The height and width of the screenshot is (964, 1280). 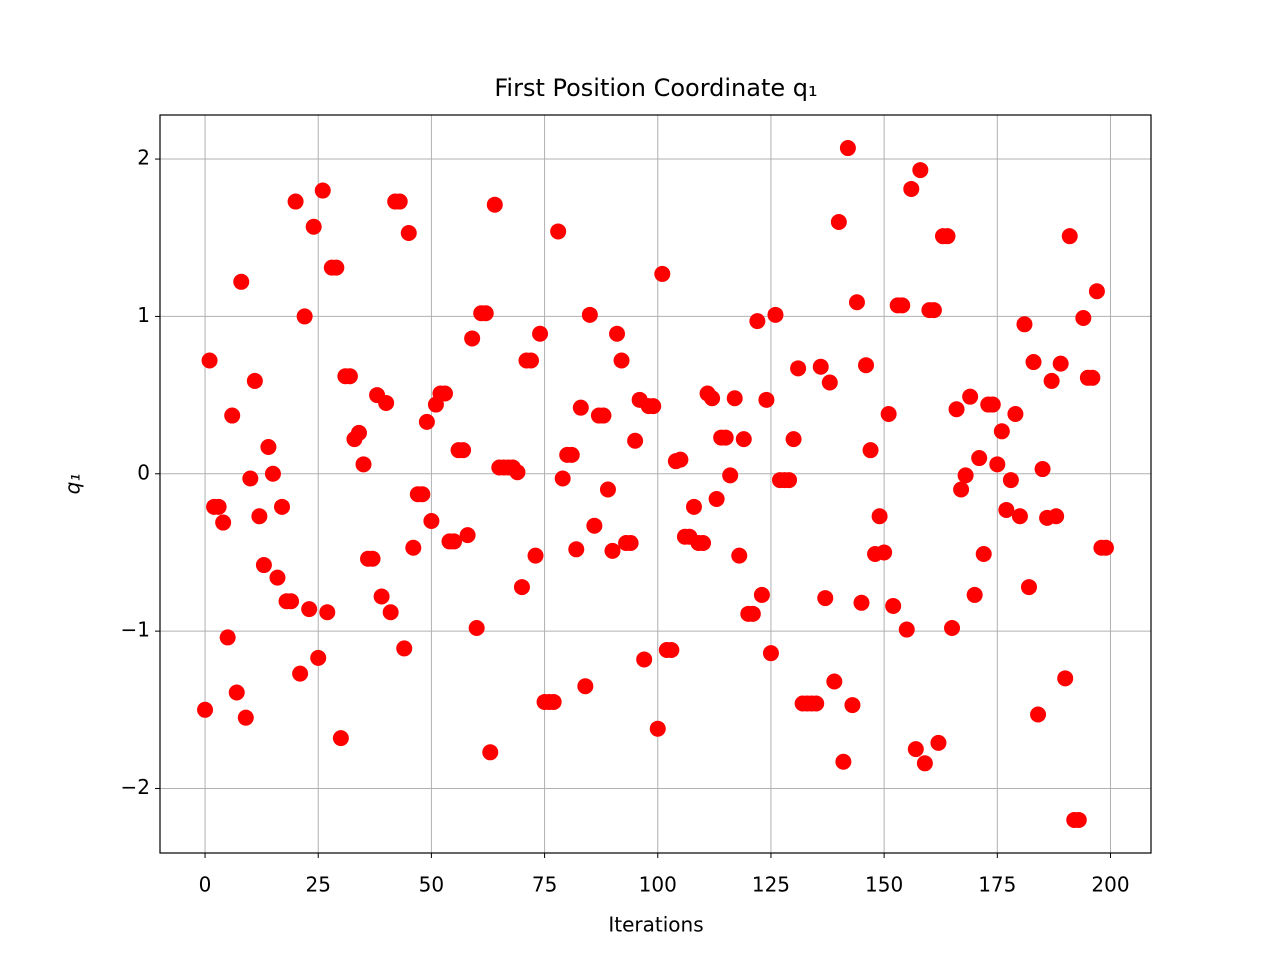 I want to click on y-axis-label: q₁, so click(x=73, y=484).